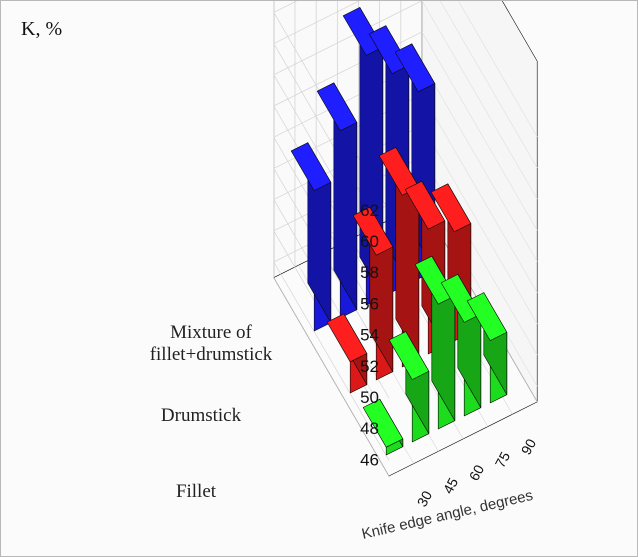  Describe the element at coordinates (369, 459) in the screenshot. I see `z-tick-label: 46` at that location.